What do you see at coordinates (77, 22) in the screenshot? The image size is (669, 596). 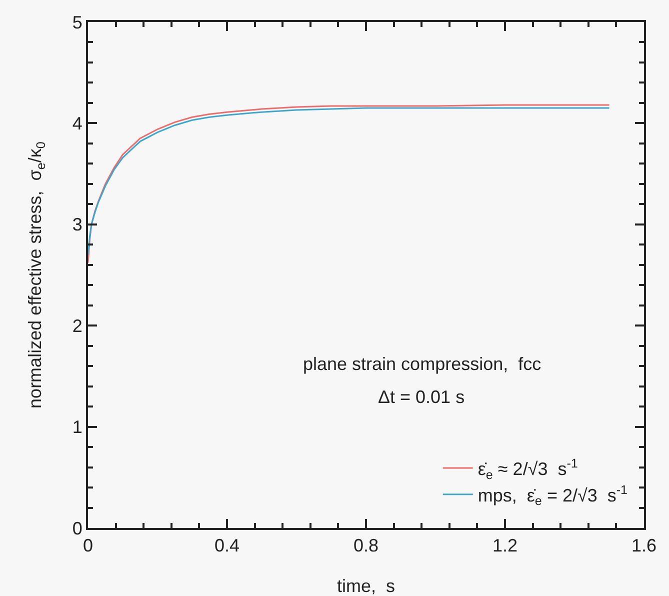 I see `y-tick-label: 5` at bounding box center [77, 22].